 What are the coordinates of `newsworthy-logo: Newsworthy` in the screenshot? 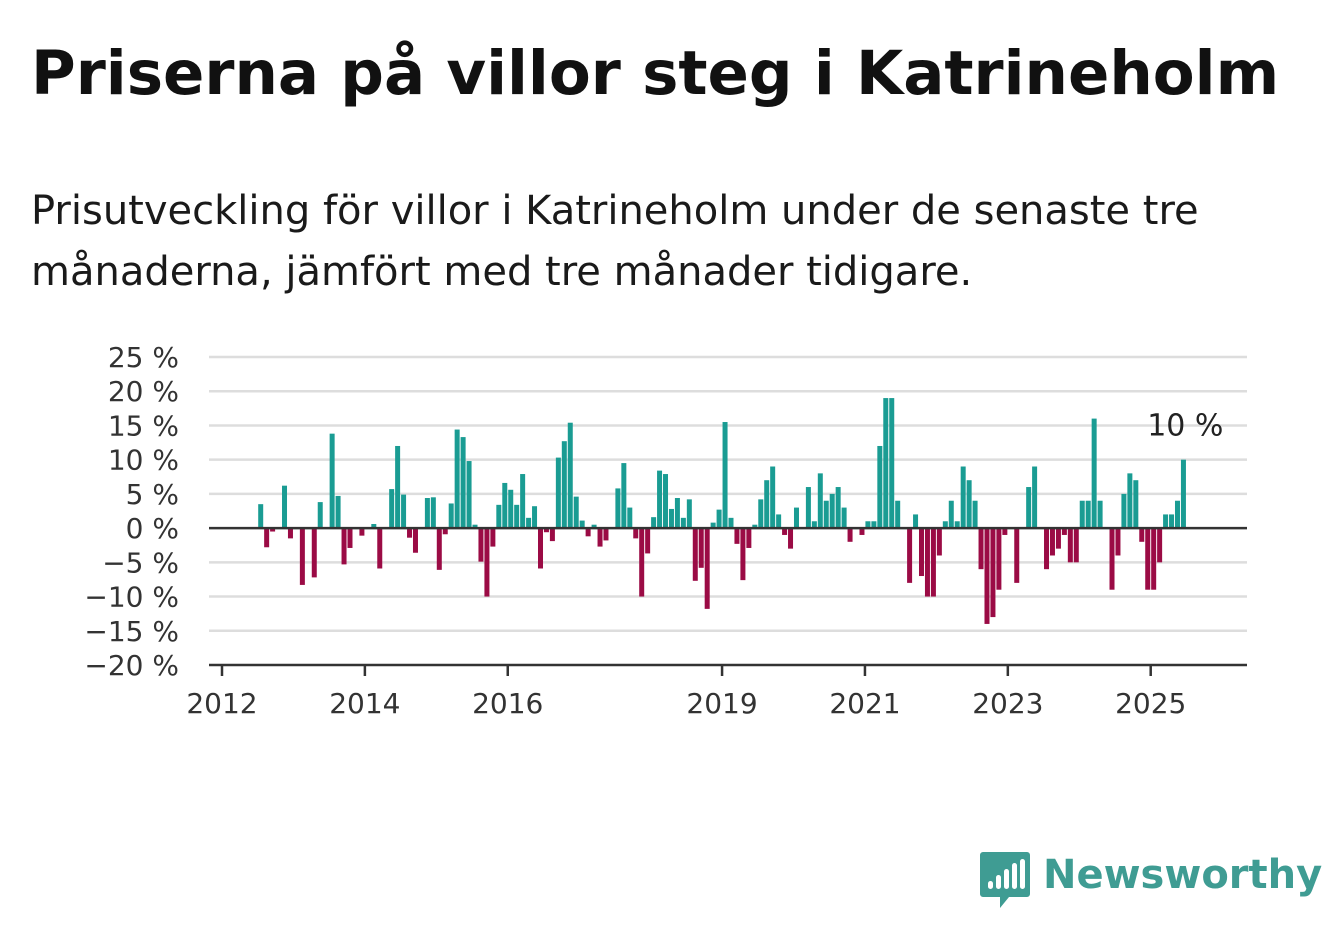 It's located at (1150, 880).